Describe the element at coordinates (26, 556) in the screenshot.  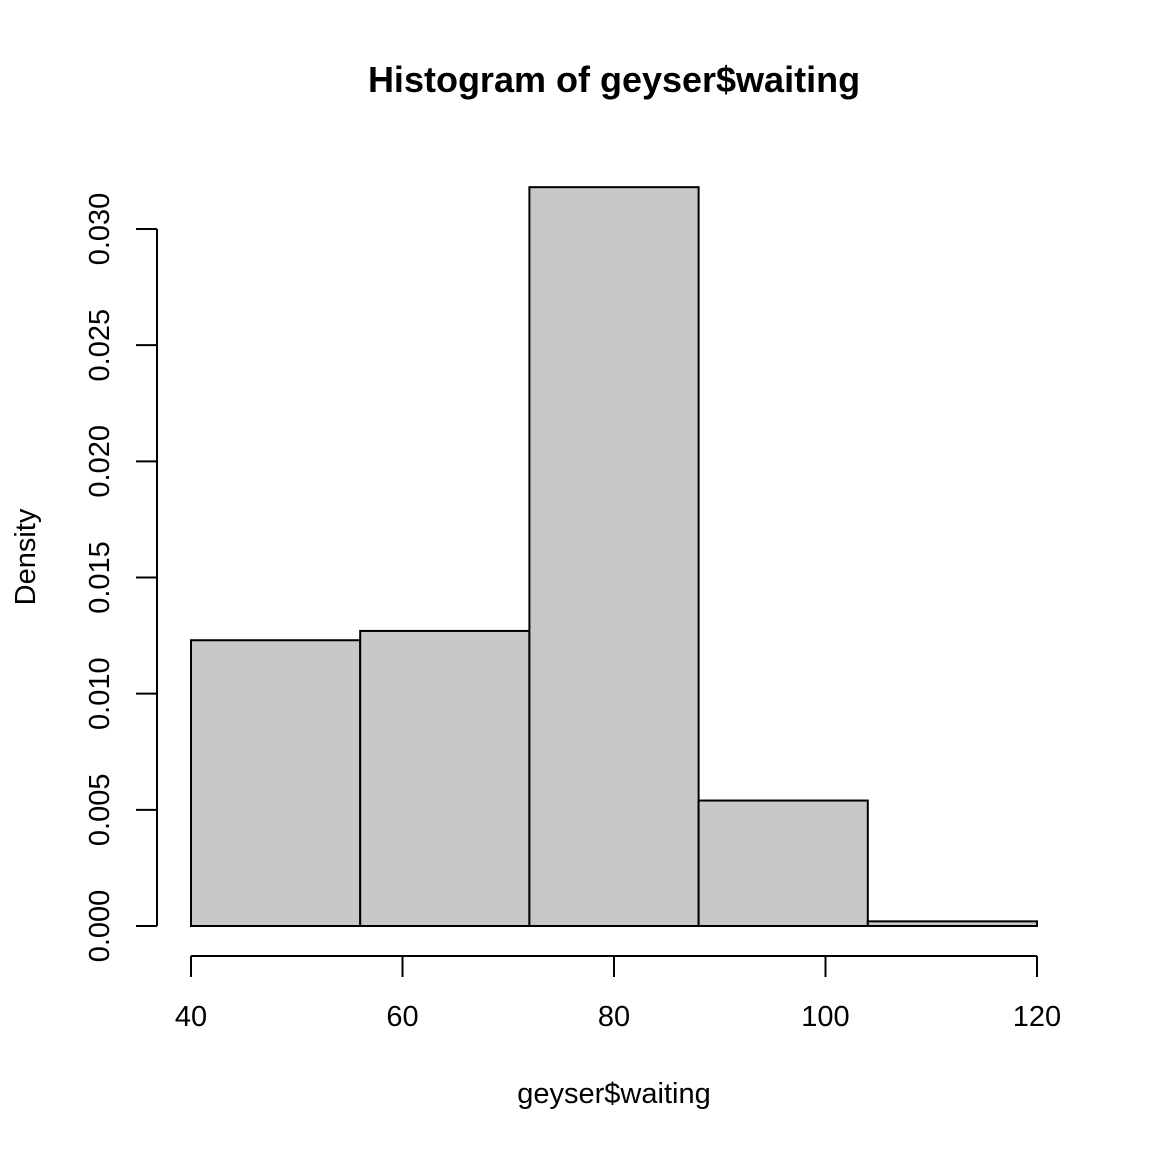
I see `y-axis-label: Density` at that location.